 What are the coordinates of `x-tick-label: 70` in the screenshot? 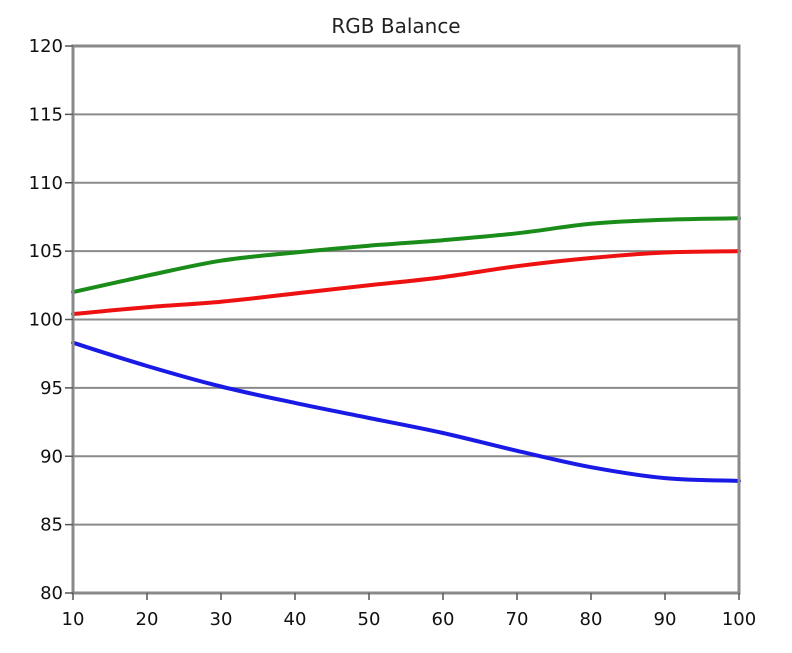 It's located at (517, 619).